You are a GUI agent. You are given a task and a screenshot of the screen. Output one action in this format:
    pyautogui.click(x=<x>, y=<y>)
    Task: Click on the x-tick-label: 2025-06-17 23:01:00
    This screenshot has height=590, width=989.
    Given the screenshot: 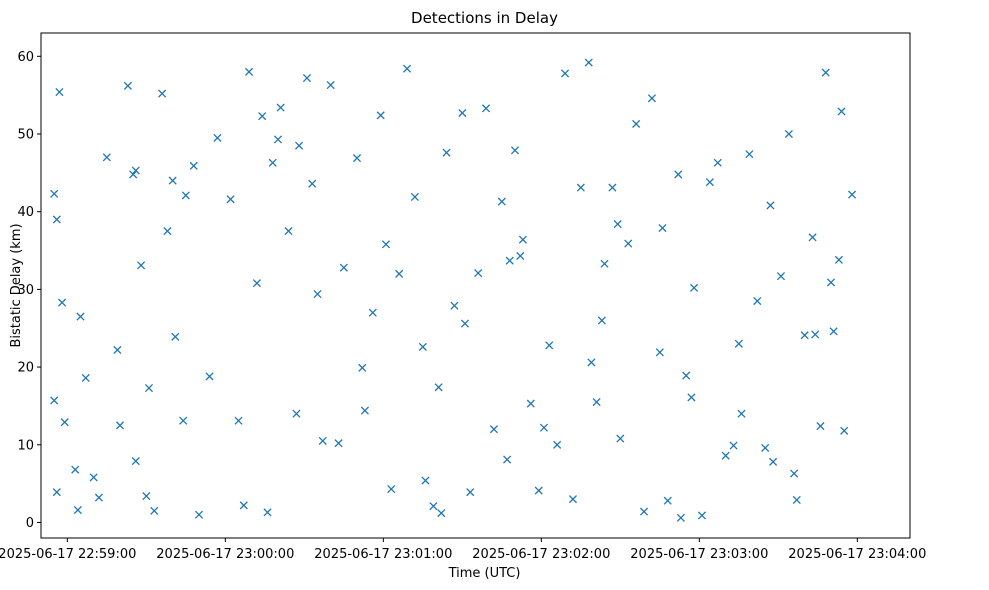 What is the action you would take?
    pyautogui.click(x=383, y=554)
    